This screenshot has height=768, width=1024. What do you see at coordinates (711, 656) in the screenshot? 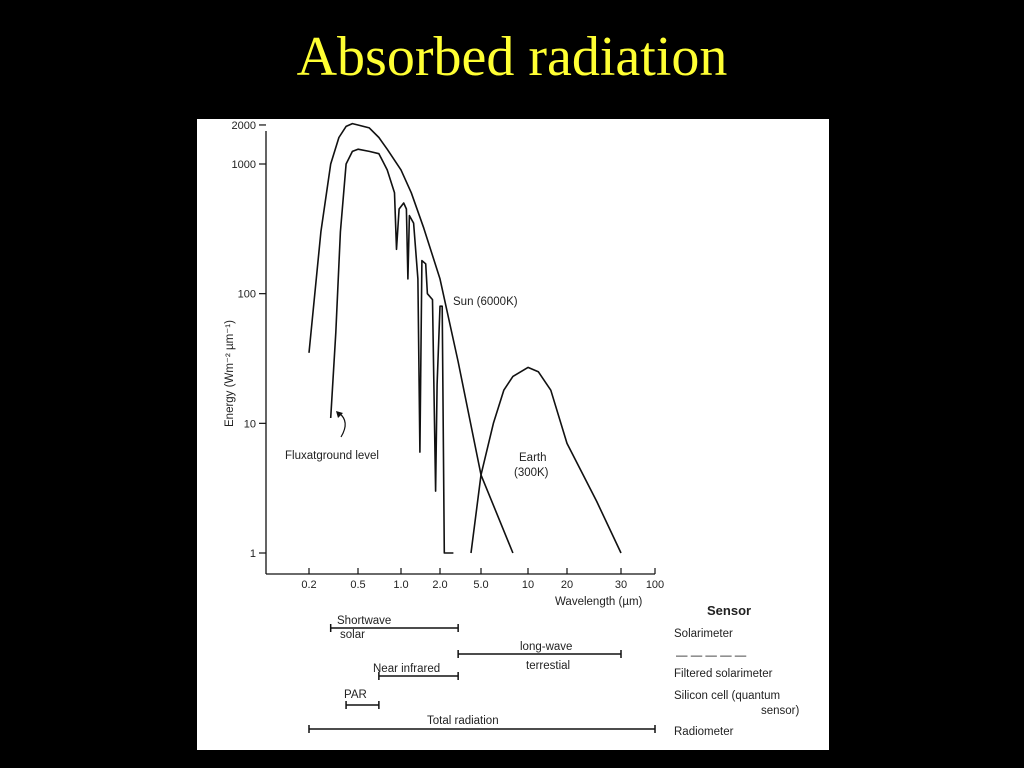
I see `sensor-dashes: — — — — —` at bounding box center [711, 656].